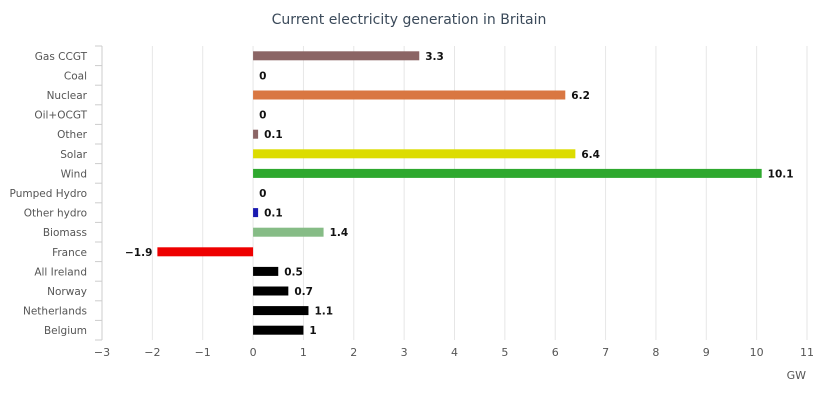 This screenshot has width=817, height=400. I want to click on category-label: Coal, so click(75, 76).